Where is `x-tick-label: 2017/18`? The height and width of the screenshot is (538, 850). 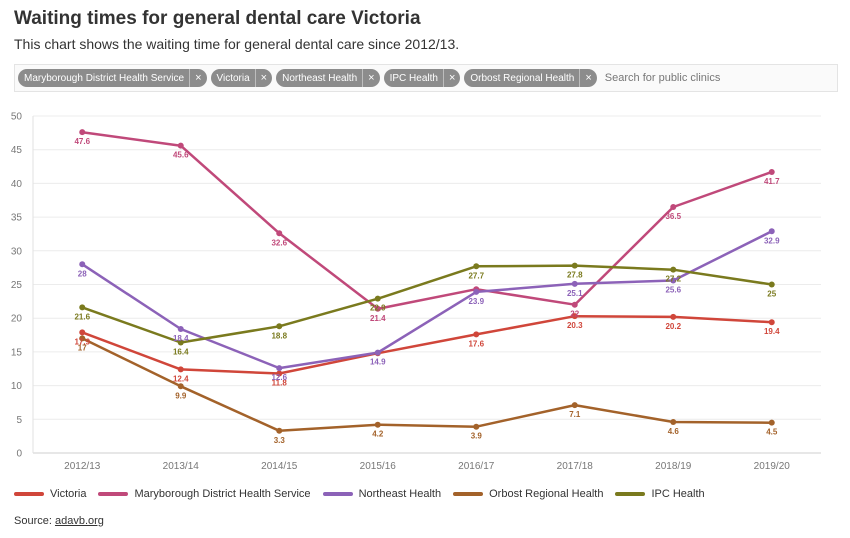 x-tick-label: 2017/18 is located at coordinates (575, 466).